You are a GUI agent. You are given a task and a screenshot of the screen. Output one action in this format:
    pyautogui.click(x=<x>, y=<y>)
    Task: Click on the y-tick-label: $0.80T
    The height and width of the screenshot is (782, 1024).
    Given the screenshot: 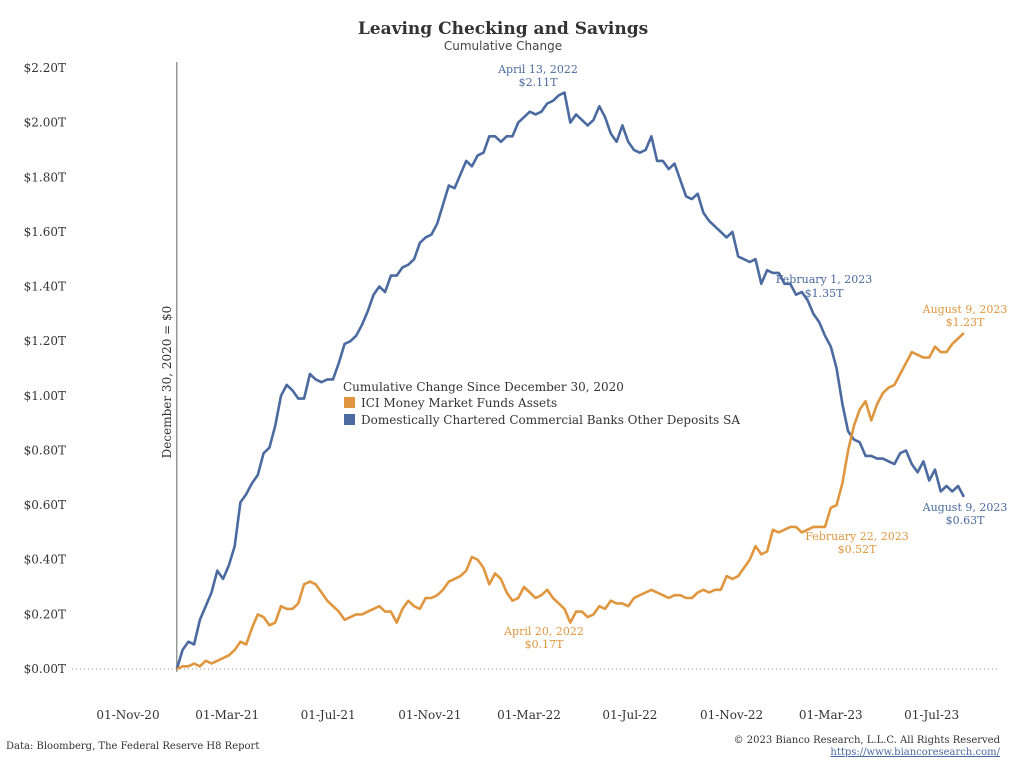 What is the action you would take?
    pyautogui.click(x=45, y=450)
    